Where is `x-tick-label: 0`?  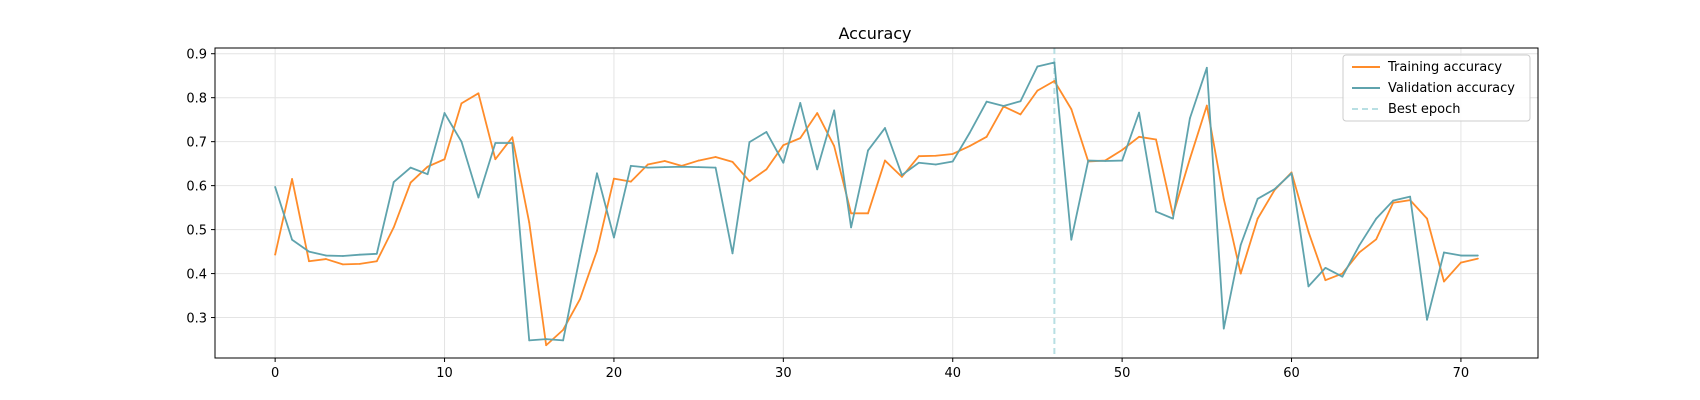 x-tick-label: 0 is located at coordinates (275, 373).